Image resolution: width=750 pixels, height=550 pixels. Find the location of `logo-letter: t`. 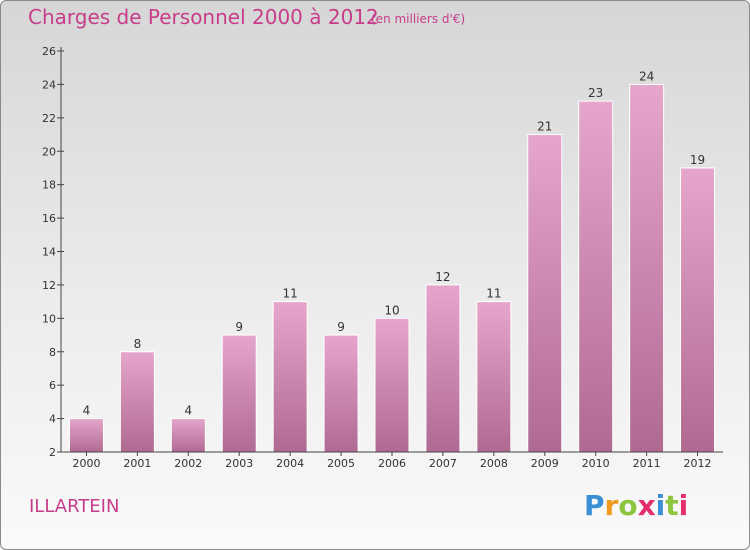

logo-letter: t is located at coordinates (672, 505).